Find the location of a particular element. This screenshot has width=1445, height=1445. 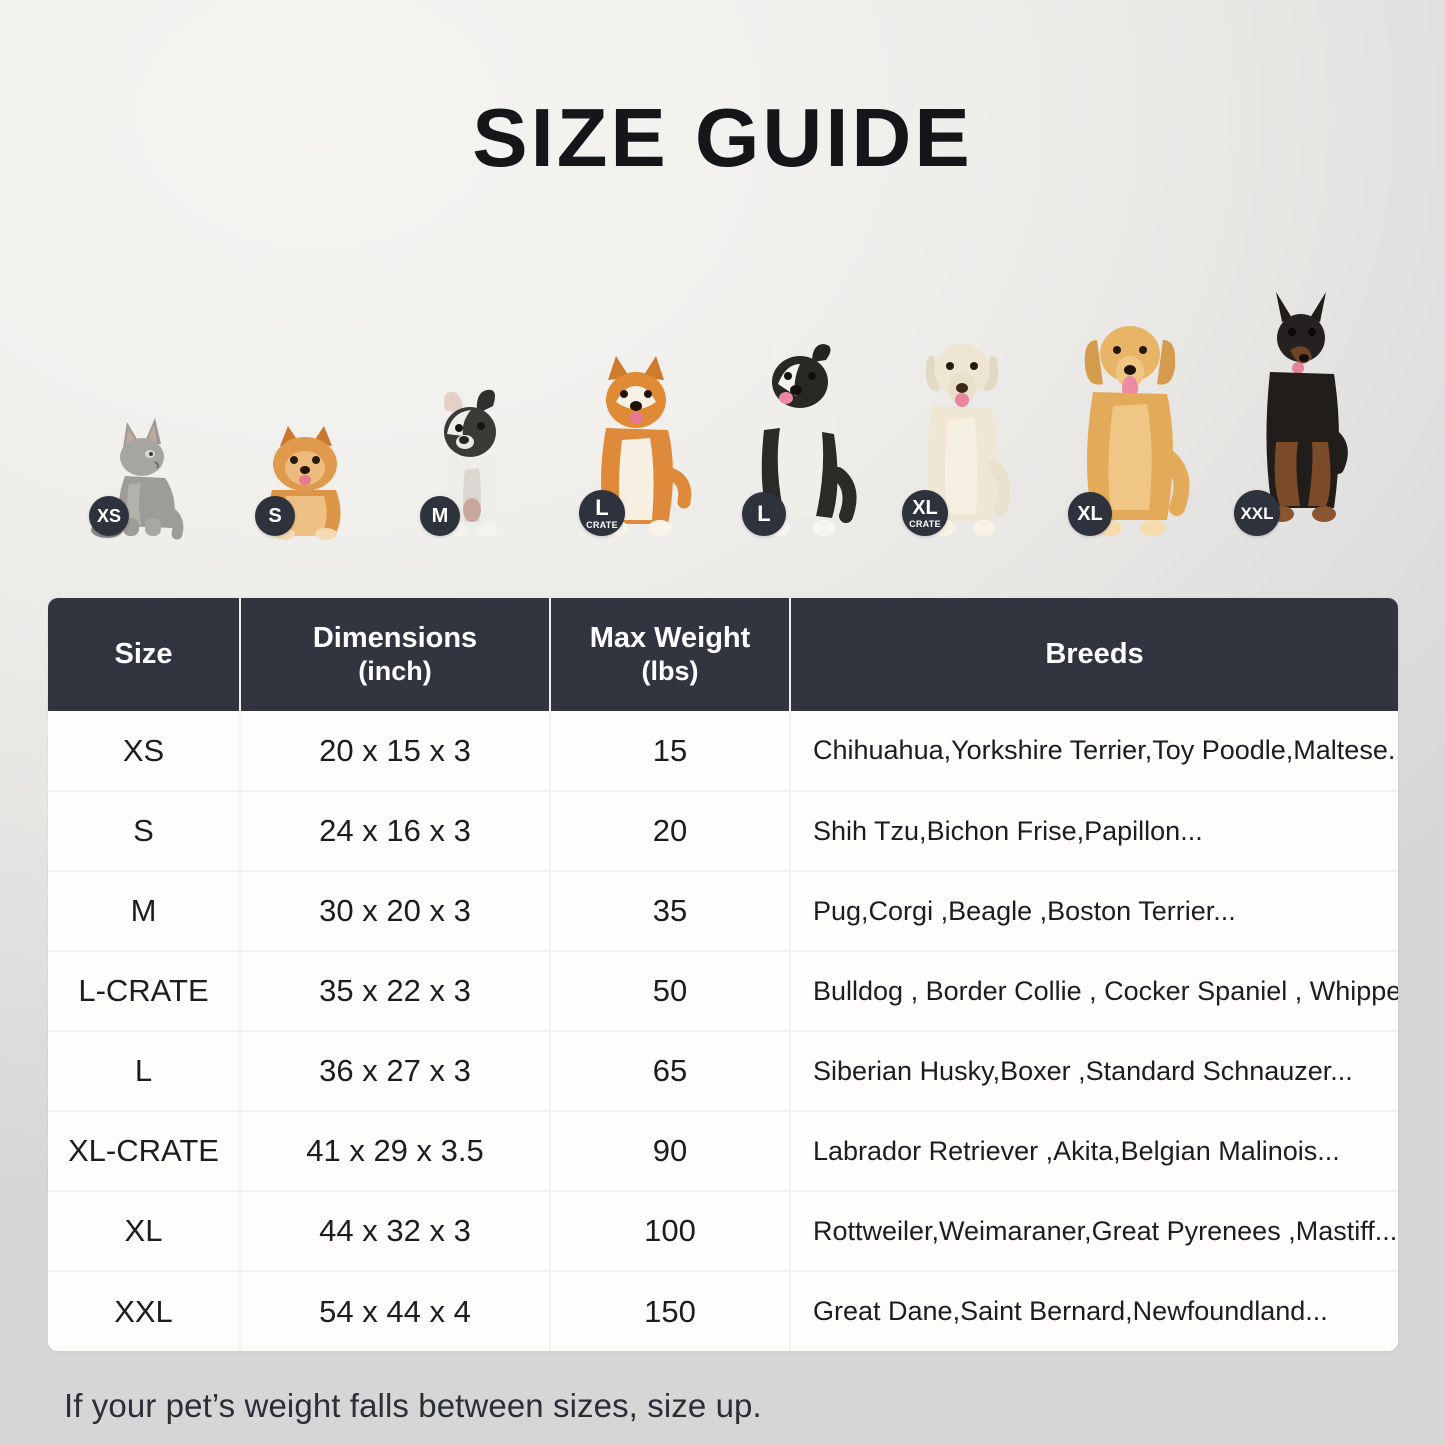

max-weight-cell: 65 is located at coordinates (670, 1071).